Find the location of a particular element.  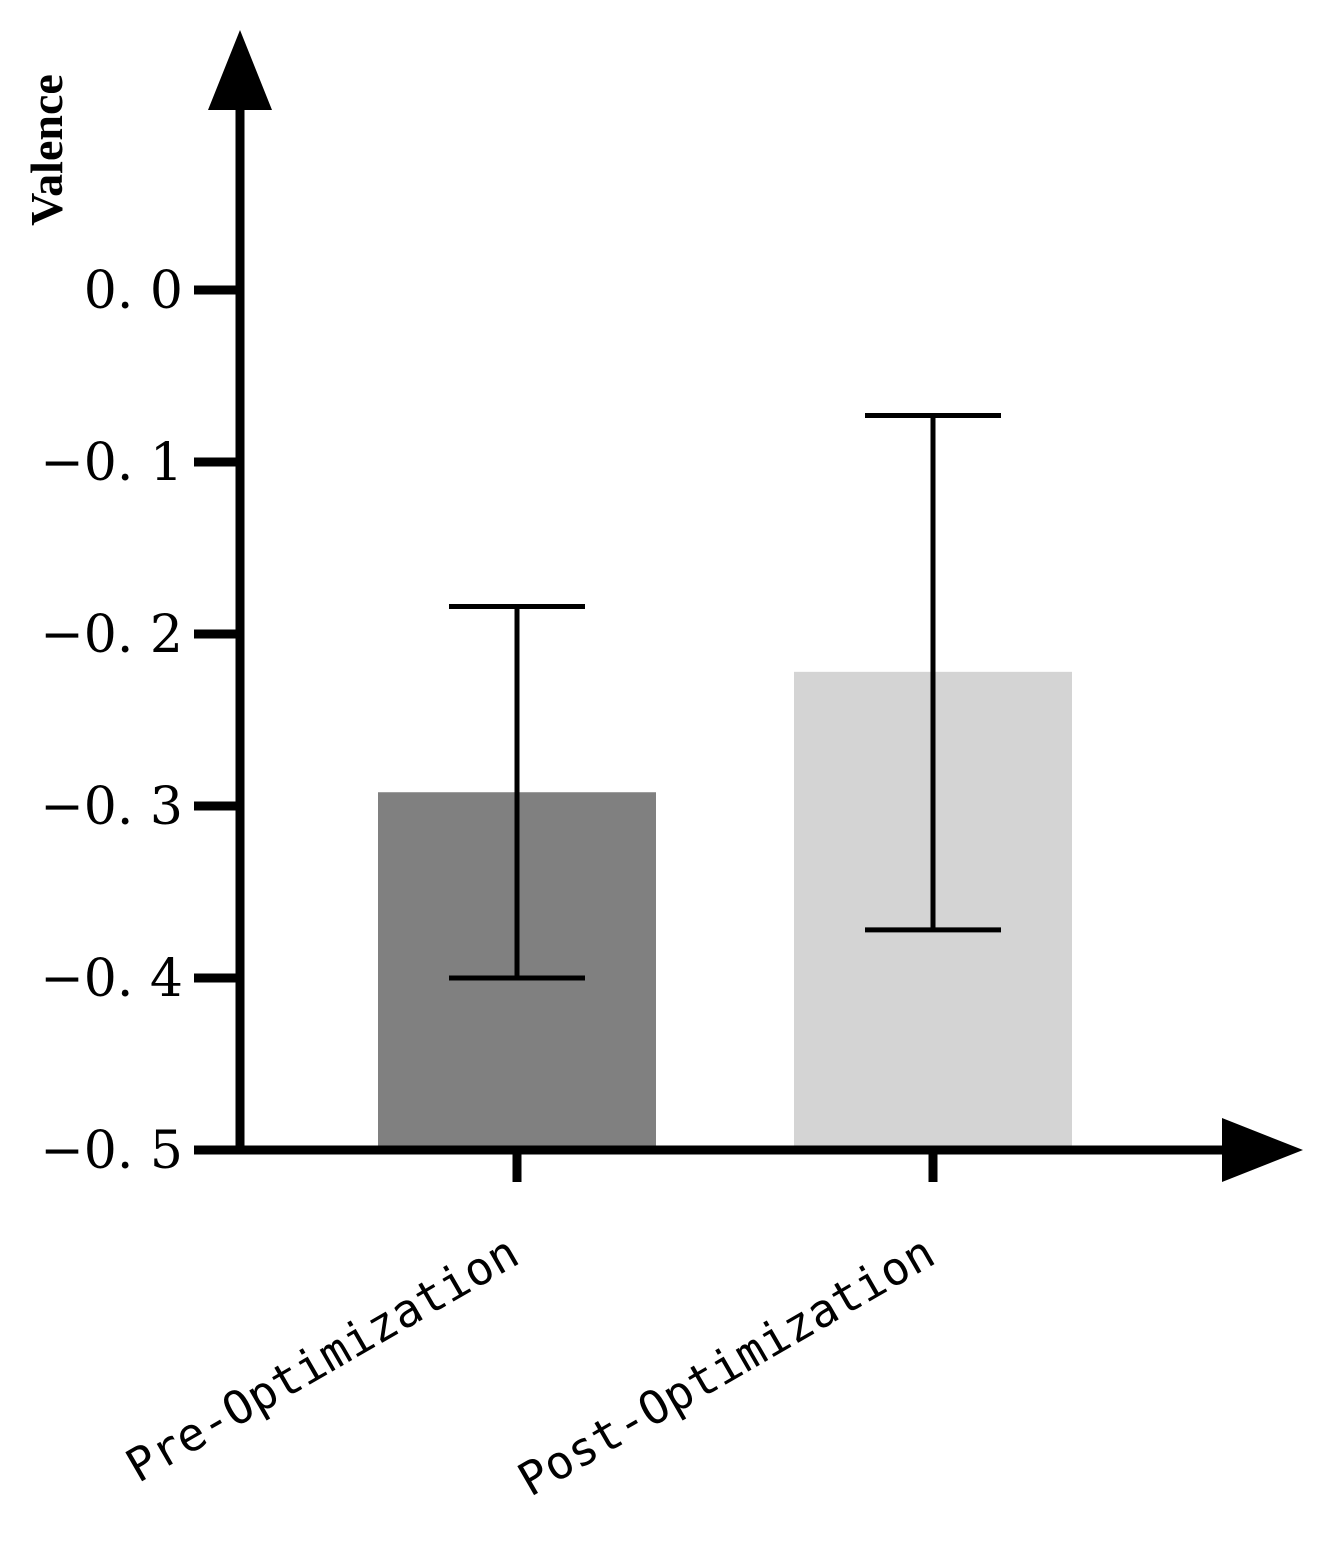

y-tick-label-2: −0. 1 is located at coordinates (111, 463).